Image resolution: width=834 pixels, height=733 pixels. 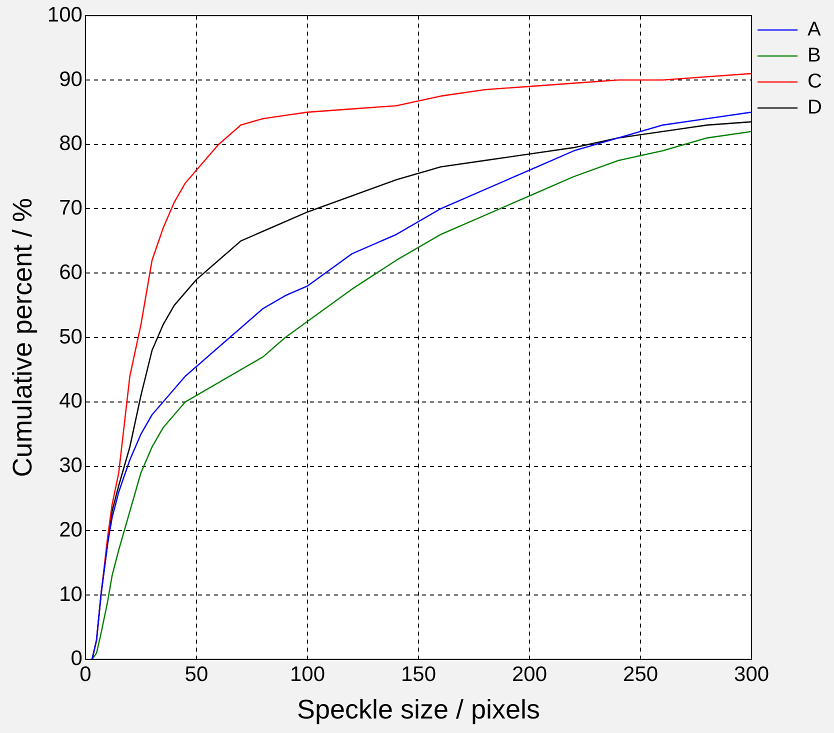 I want to click on y-tick-label: 60, so click(x=70, y=272).